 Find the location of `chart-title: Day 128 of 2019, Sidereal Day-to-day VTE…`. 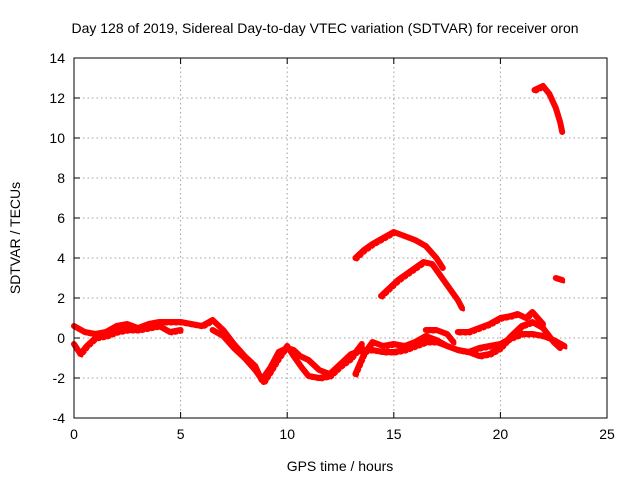

chart-title: Day 128 of 2019, Sidereal Day-to-day VTE… is located at coordinates (324, 28).